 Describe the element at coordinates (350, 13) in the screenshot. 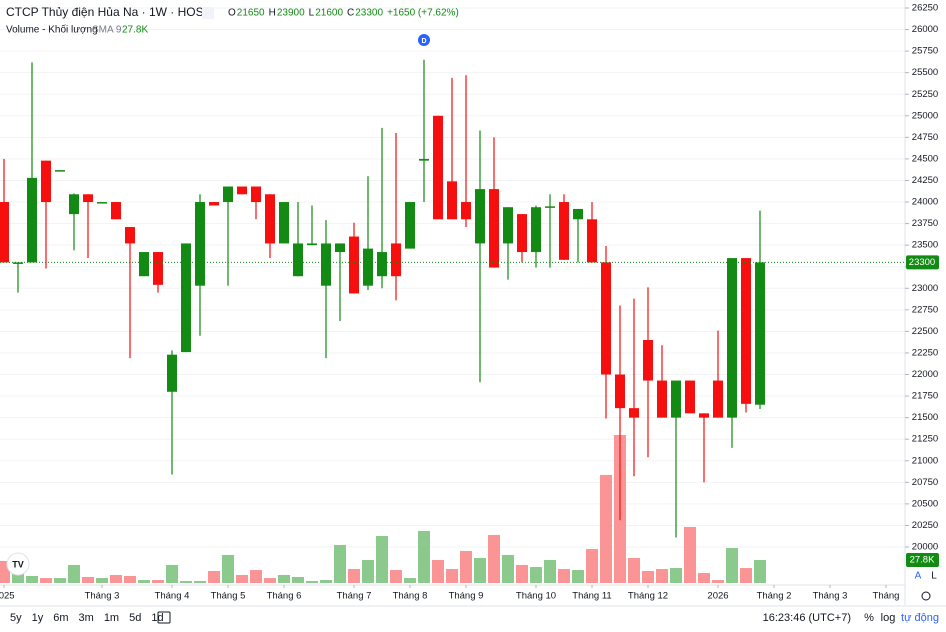

I see `ohlc-key: C` at that location.